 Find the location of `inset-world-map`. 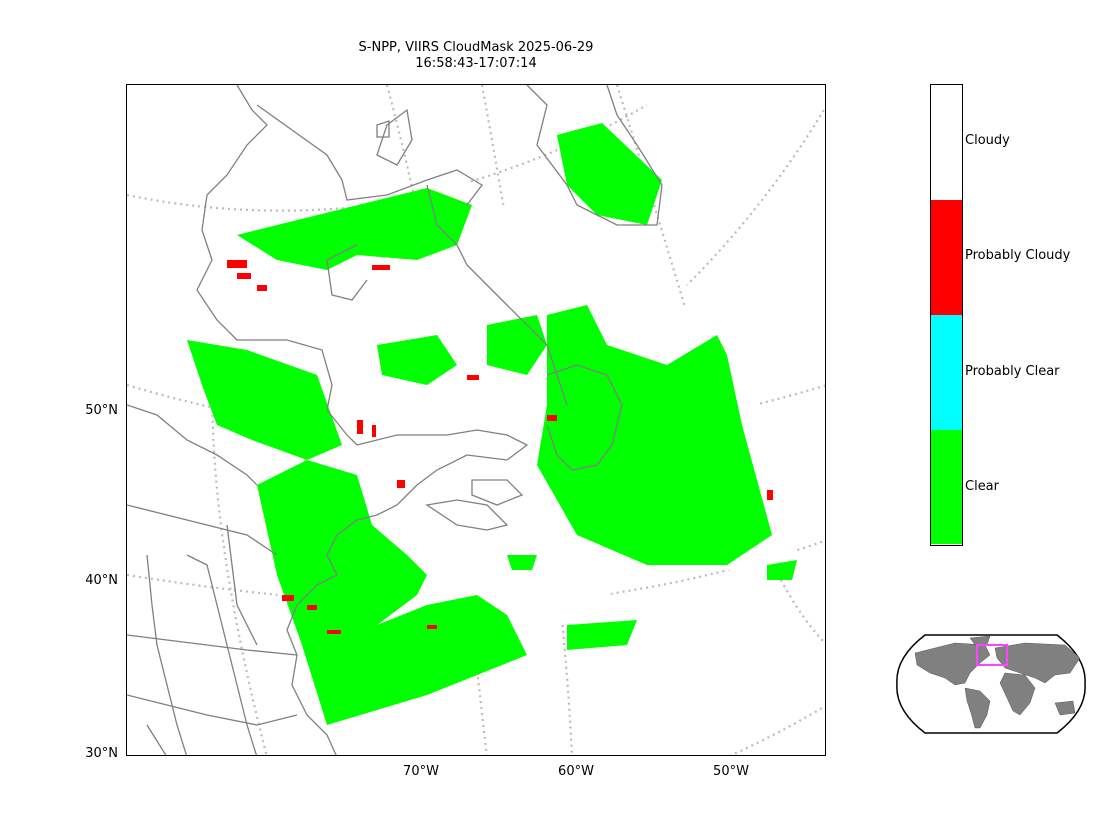

inset-world-map is located at coordinates (991, 684).